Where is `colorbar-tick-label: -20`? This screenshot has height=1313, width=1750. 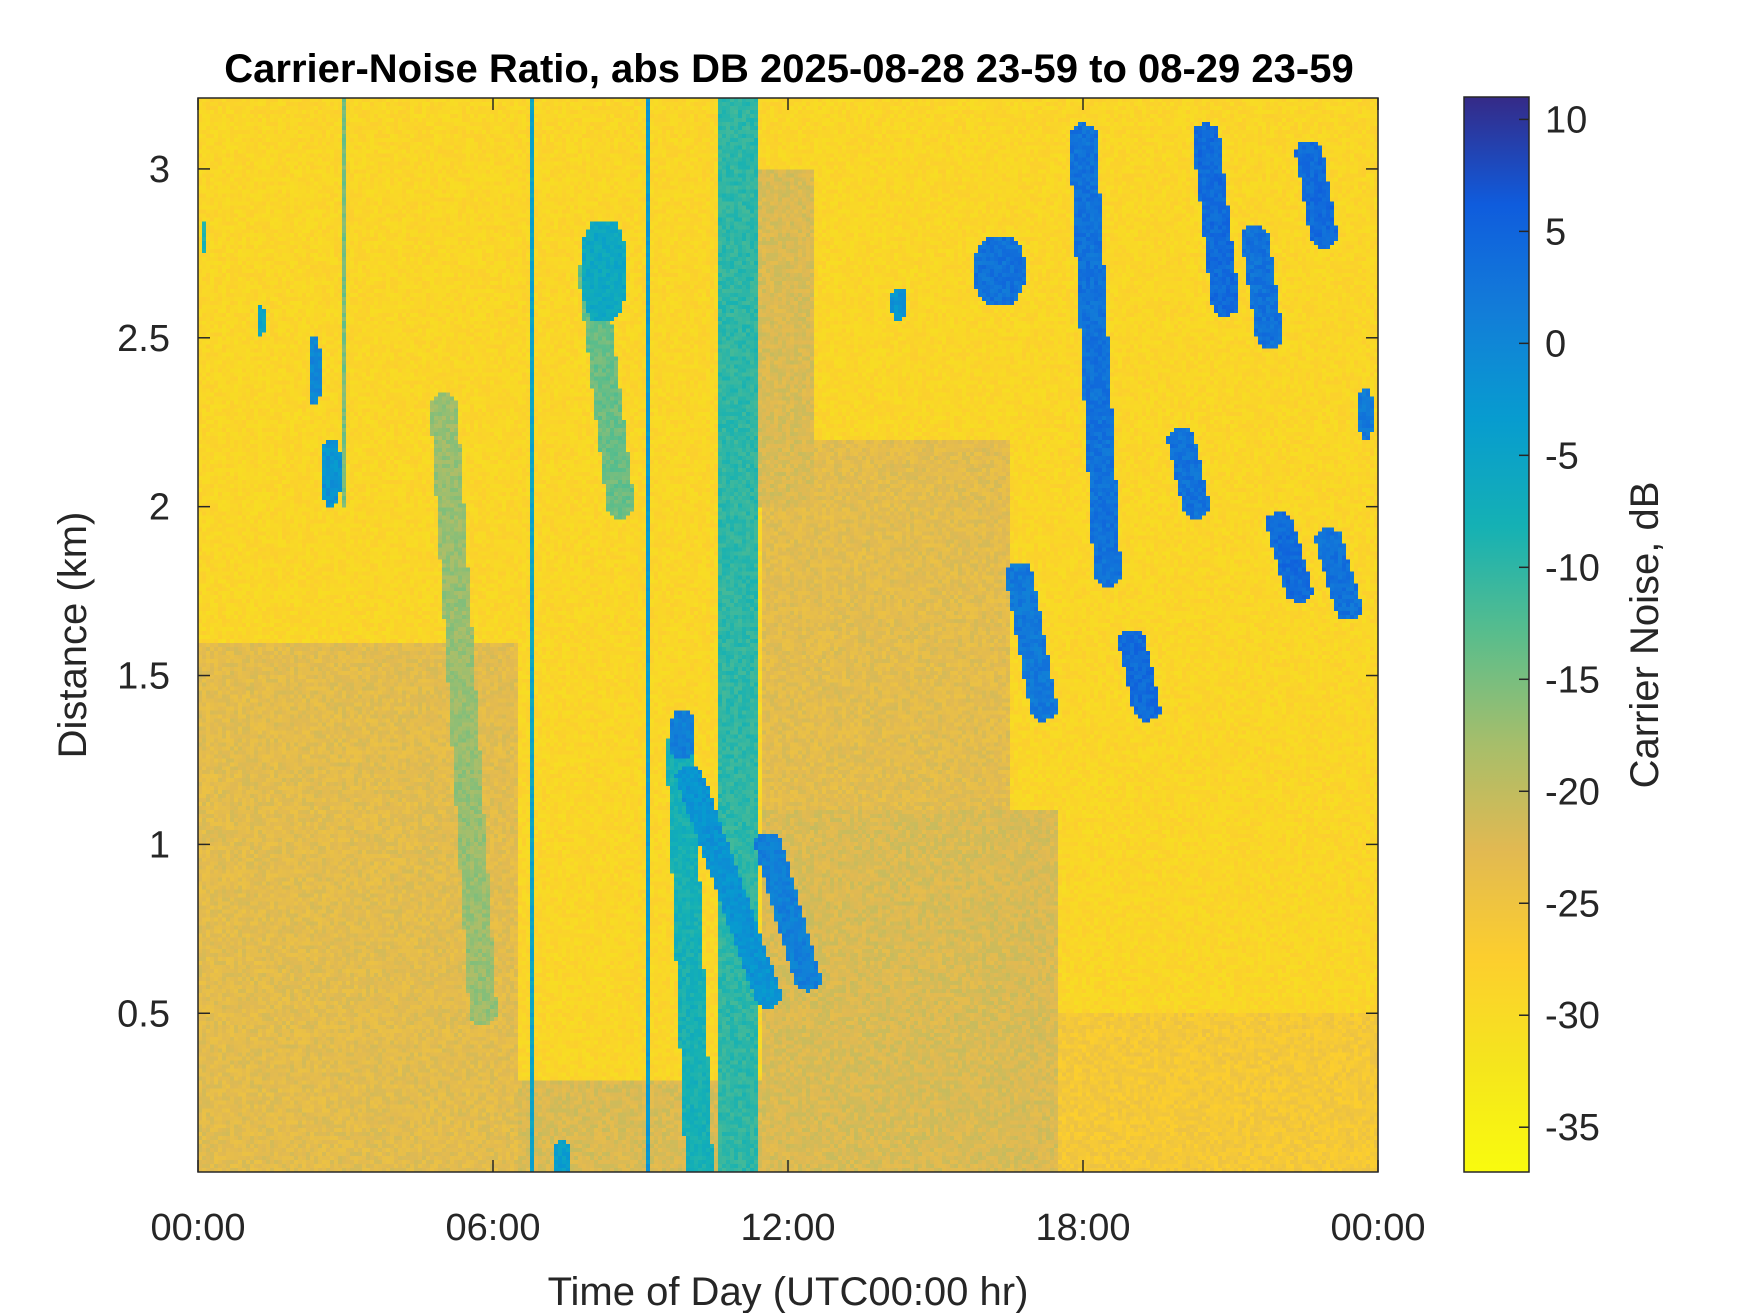 colorbar-tick-label: -20 is located at coordinates (1572, 792).